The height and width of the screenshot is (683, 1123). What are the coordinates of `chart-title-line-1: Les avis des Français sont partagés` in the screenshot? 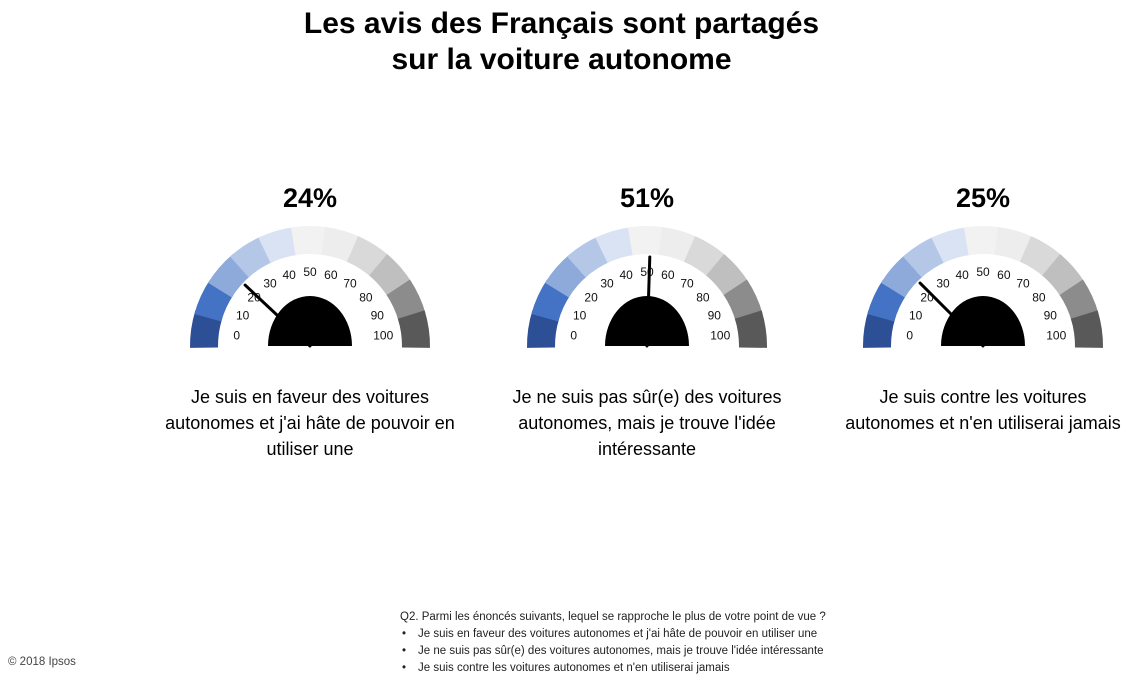 It's located at (561, 23).